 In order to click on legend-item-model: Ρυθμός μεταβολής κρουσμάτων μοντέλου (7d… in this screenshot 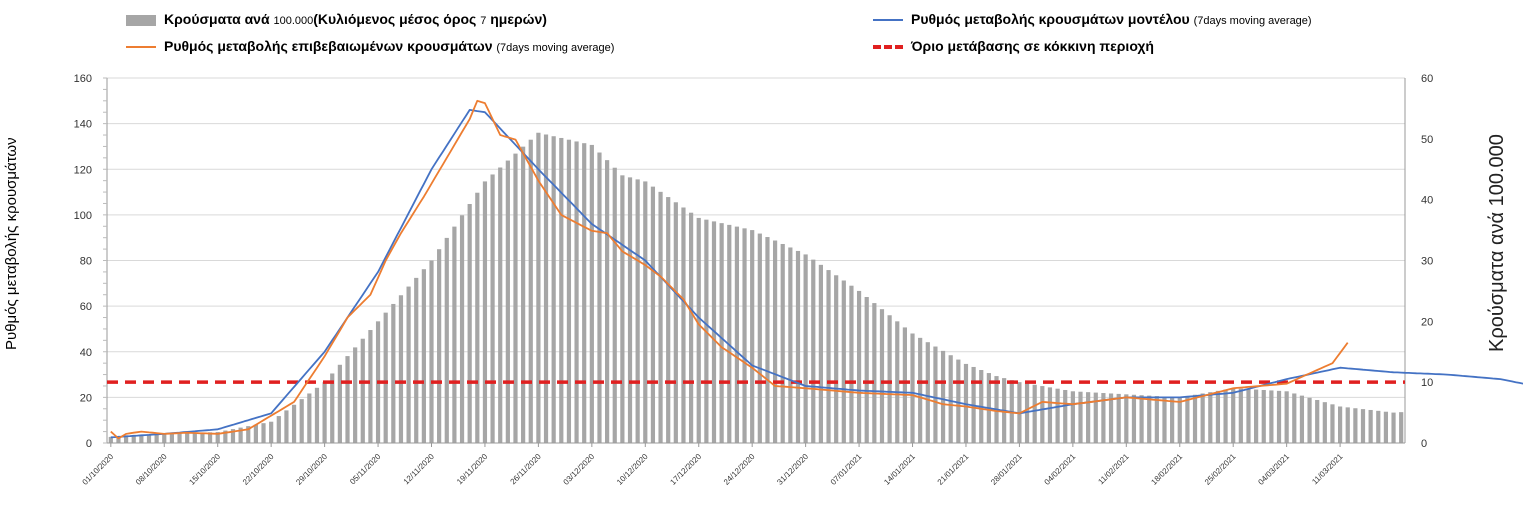, I will do `click(1092, 19)`.